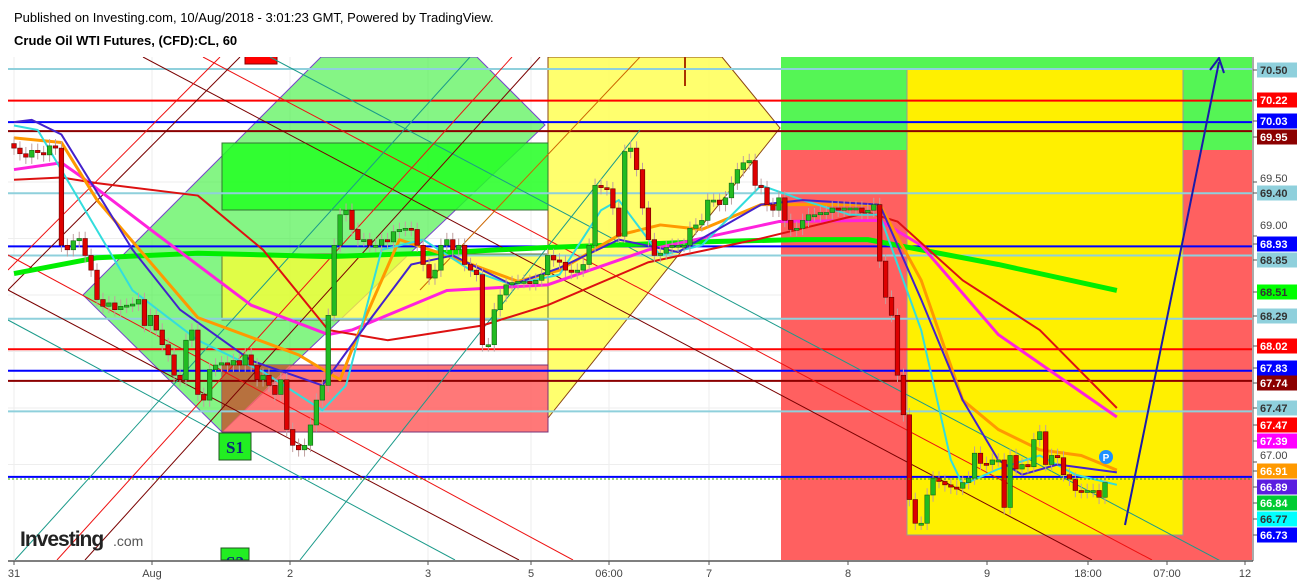  I want to click on pivot-icon: P, so click(1106, 457).